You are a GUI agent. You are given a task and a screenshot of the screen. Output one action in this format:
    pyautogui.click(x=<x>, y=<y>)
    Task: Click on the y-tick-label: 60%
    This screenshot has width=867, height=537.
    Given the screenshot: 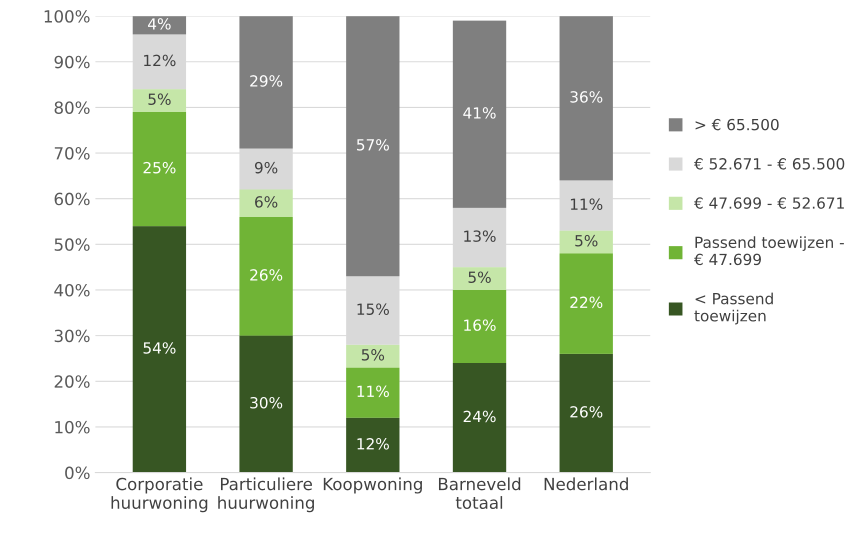 What is the action you would take?
    pyautogui.click(x=72, y=199)
    